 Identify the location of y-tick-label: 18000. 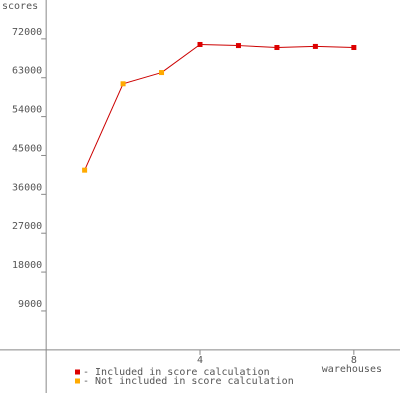
(27, 265).